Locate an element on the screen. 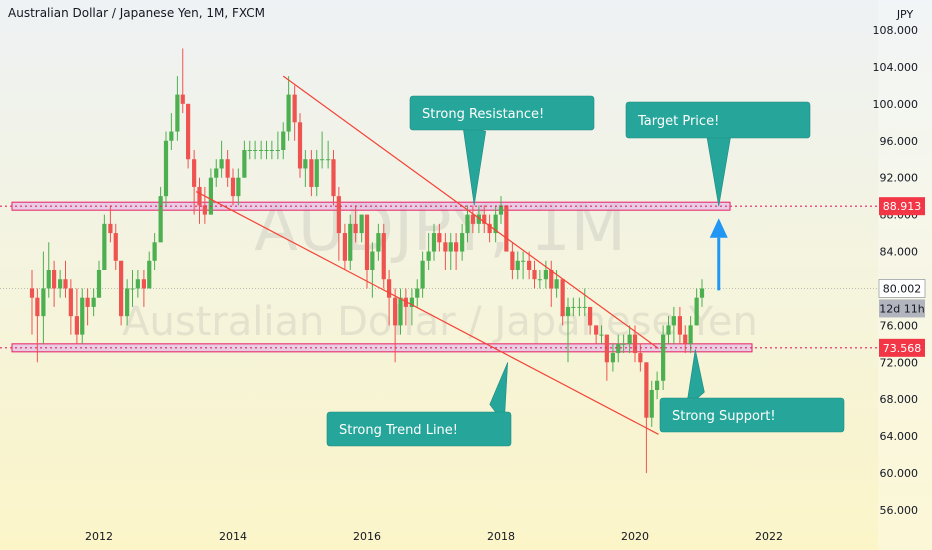  current-price-label: 80.002 is located at coordinates (902, 288).